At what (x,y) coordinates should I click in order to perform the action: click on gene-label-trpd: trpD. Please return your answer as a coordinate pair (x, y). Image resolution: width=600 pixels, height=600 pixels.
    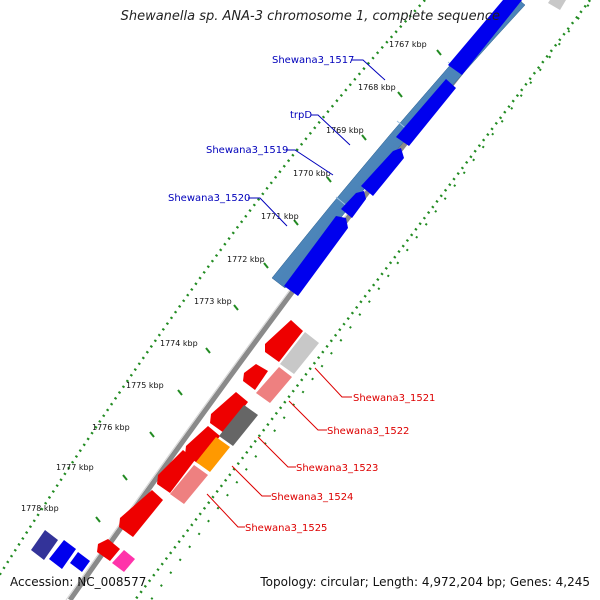
    Looking at the image, I should click on (301, 115).